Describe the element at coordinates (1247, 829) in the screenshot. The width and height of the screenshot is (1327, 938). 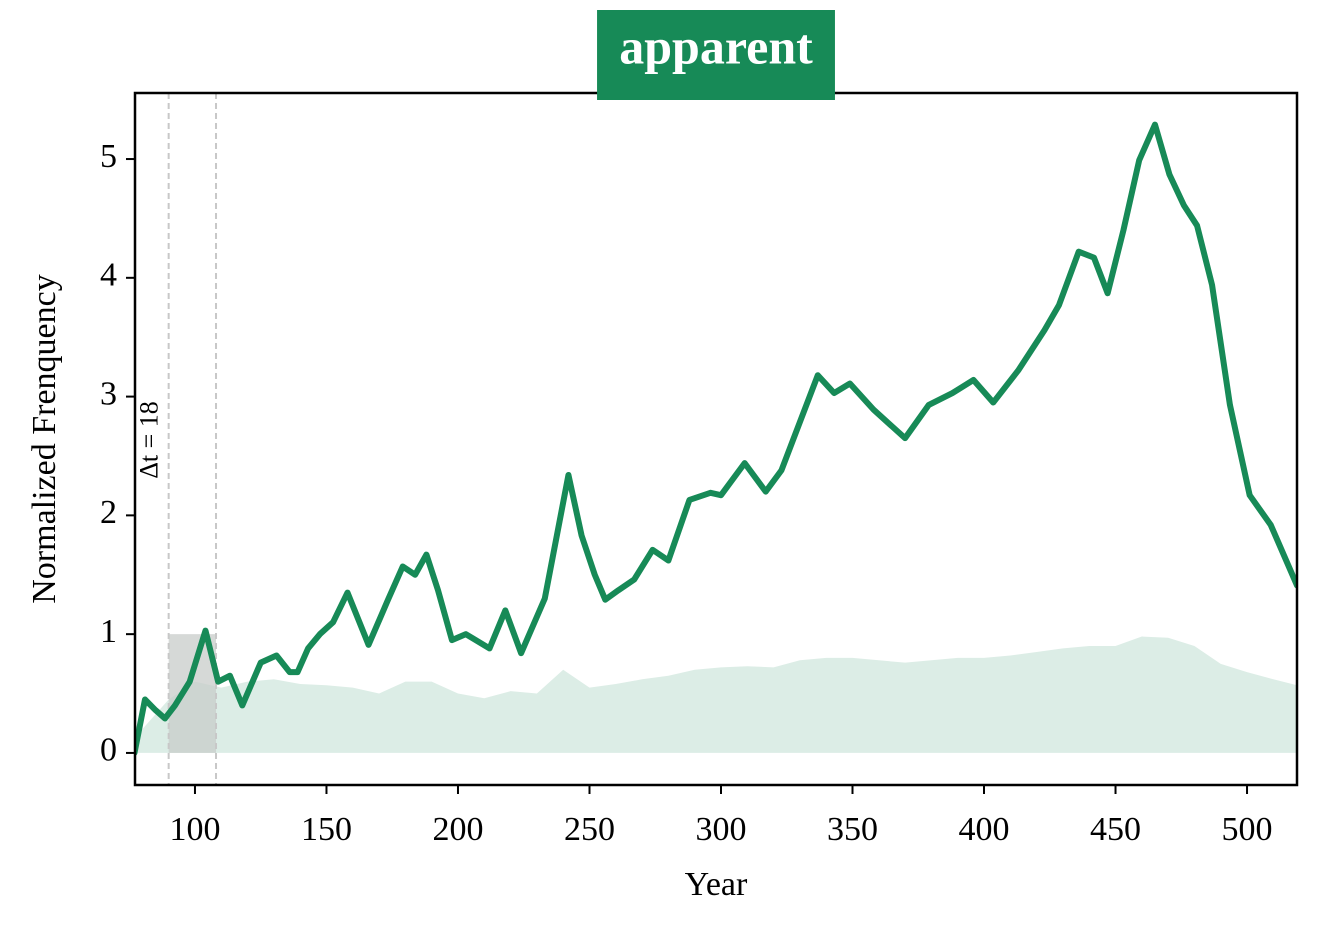
I see `x-tick-label: 500` at that location.